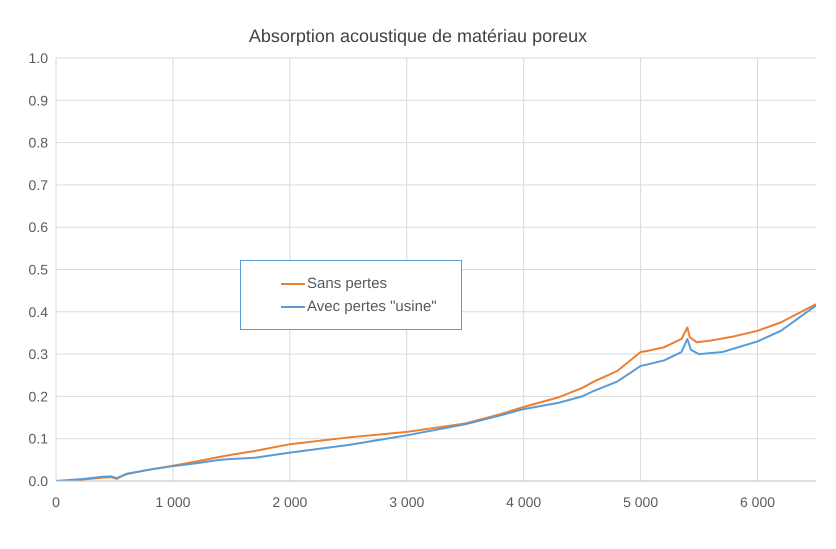 The image size is (836, 549). I want to click on x-tick-label: 6 000, so click(758, 502).